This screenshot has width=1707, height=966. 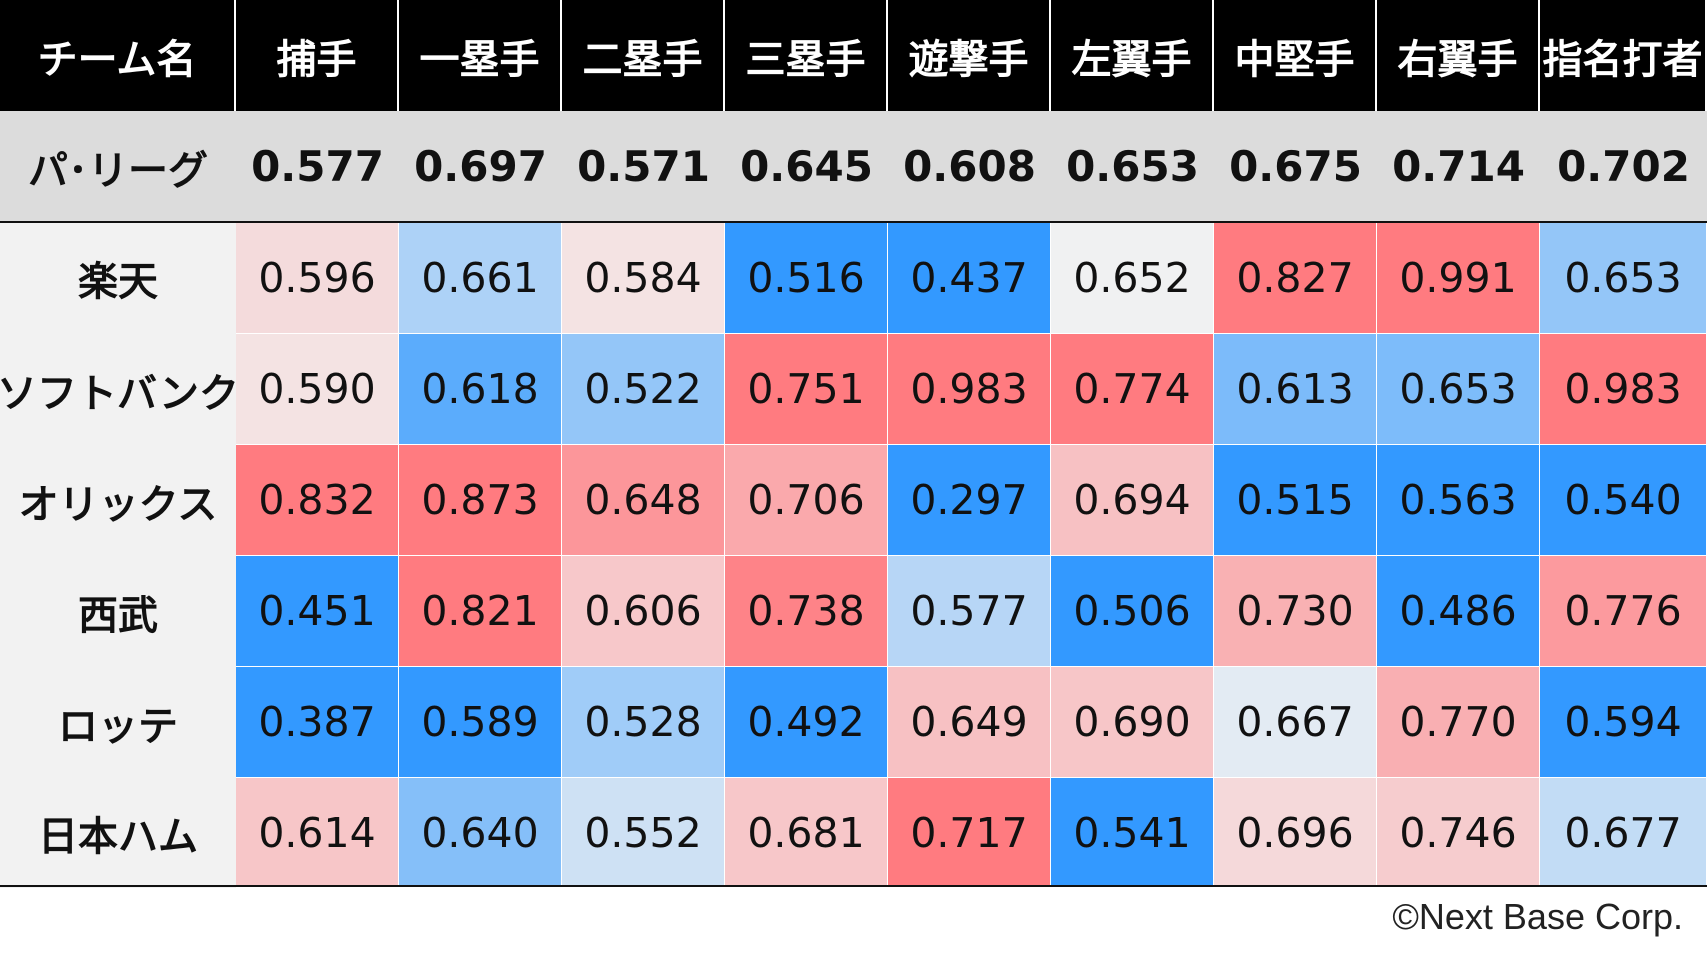 What do you see at coordinates (806, 55) in the screenshot?
I see `header-position-4: 三塁手` at bounding box center [806, 55].